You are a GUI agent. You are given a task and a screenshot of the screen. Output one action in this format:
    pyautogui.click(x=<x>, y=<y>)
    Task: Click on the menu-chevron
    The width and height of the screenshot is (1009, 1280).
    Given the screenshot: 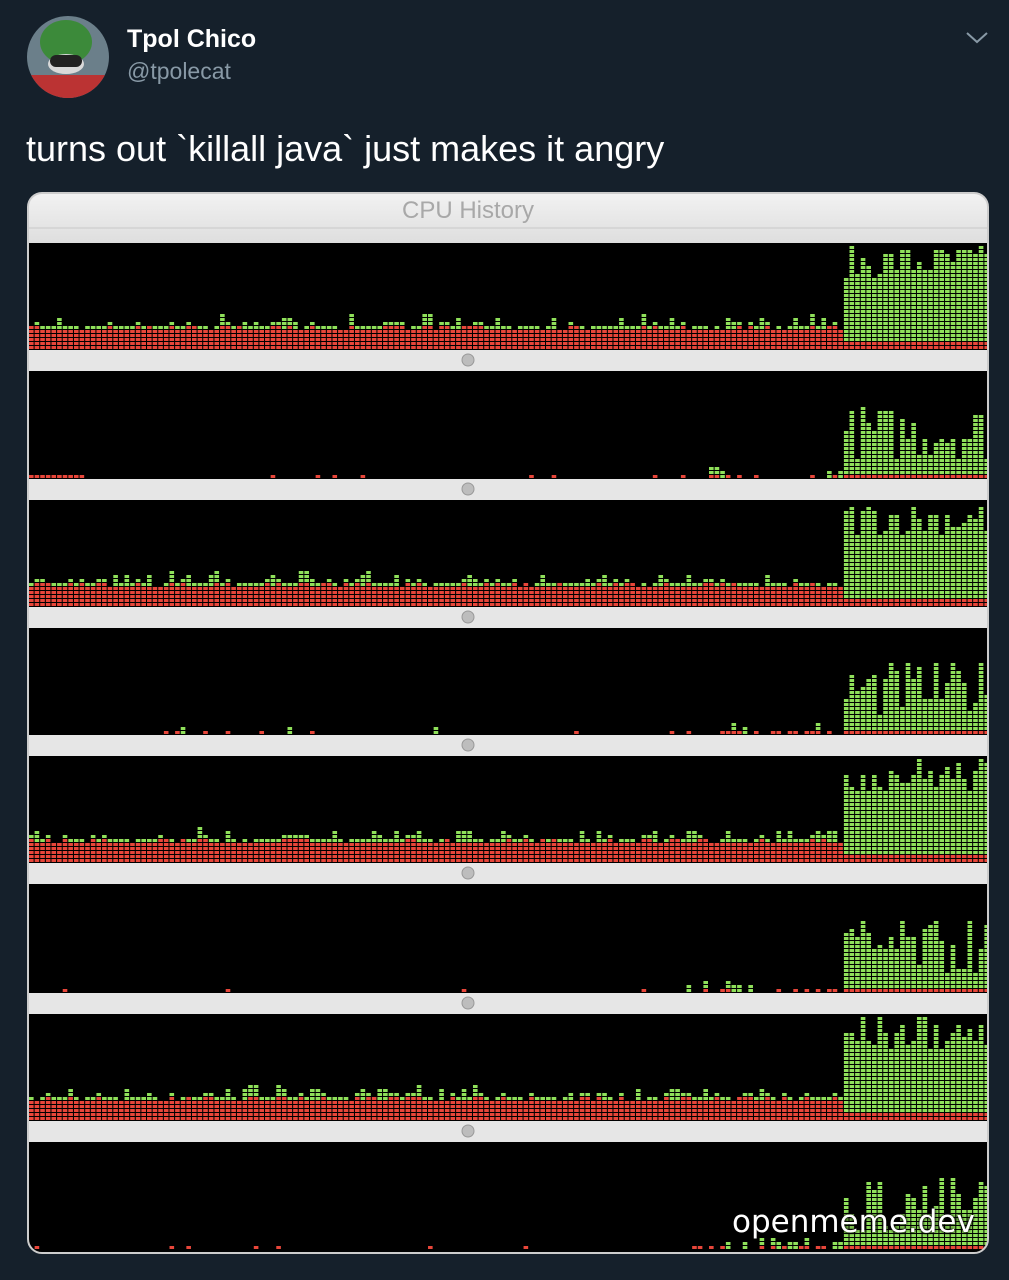 What is the action you would take?
    pyautogui.click(x=977, y=38)
    